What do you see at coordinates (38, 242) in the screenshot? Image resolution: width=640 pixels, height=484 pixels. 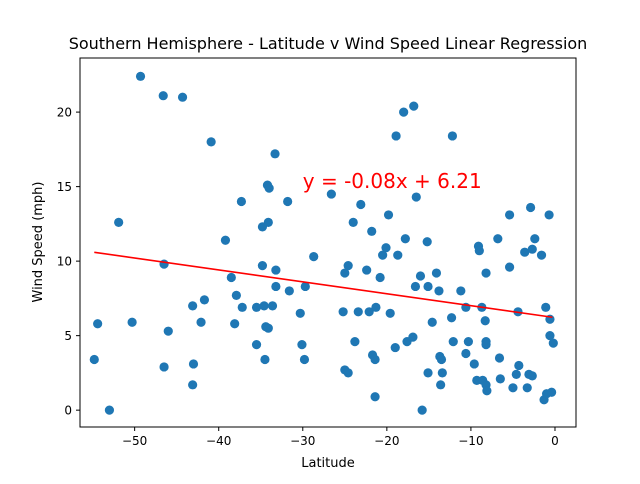 I see `y-axis-label: Wind Speed (mph)` at bounding box center [38, 242].